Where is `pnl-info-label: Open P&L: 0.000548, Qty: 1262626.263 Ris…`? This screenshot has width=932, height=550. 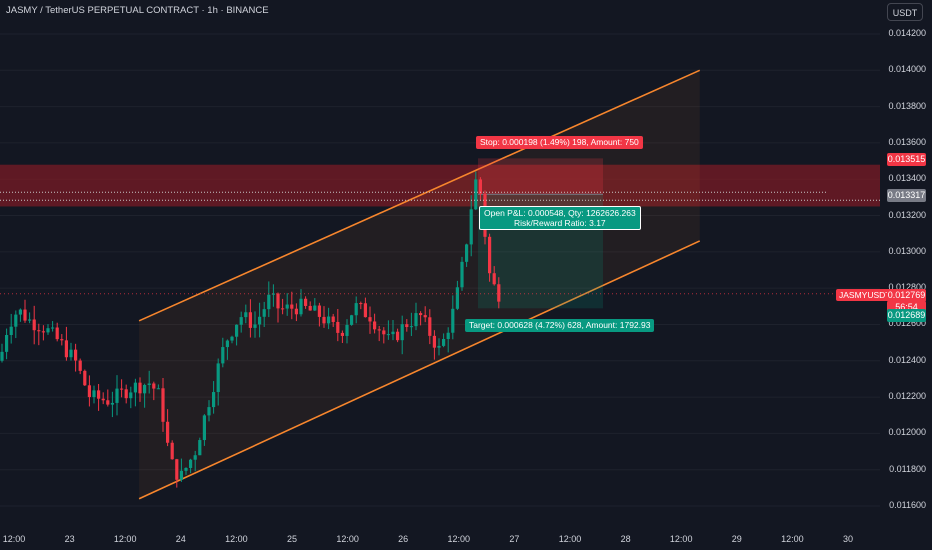 pnl-info-label: Open P&L: 0.000548, Qty: 1262626.263 Ris… is located at coordinates (560, 218).